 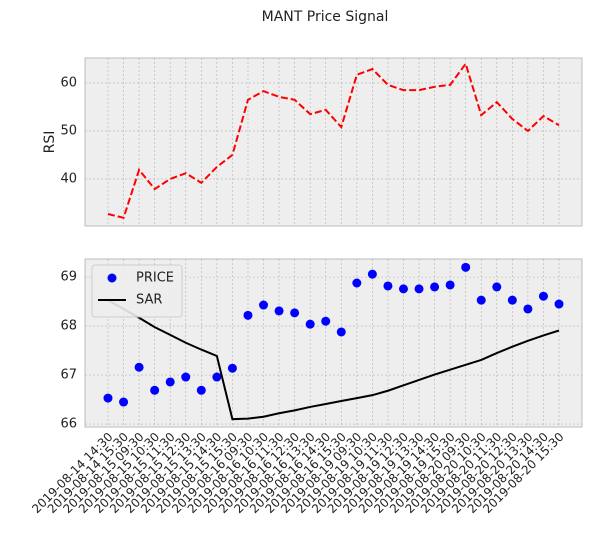 I want to click on y-tick-label: 40, so click(x=68, y=178).